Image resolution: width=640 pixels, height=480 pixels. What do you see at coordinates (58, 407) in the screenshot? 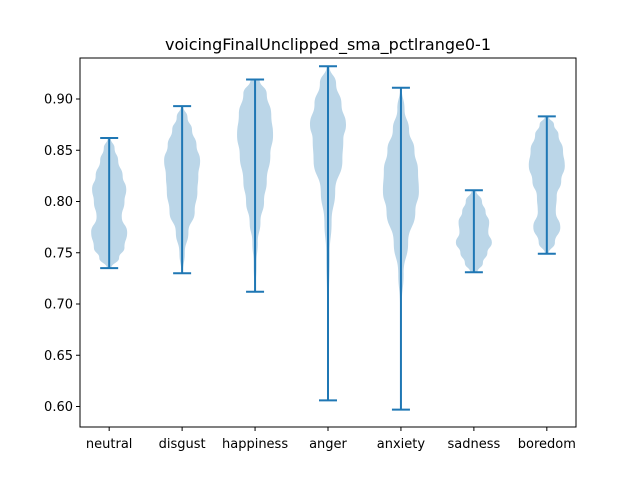
I see `y-tick-label: 0.60` at bounding box center [58, 407].